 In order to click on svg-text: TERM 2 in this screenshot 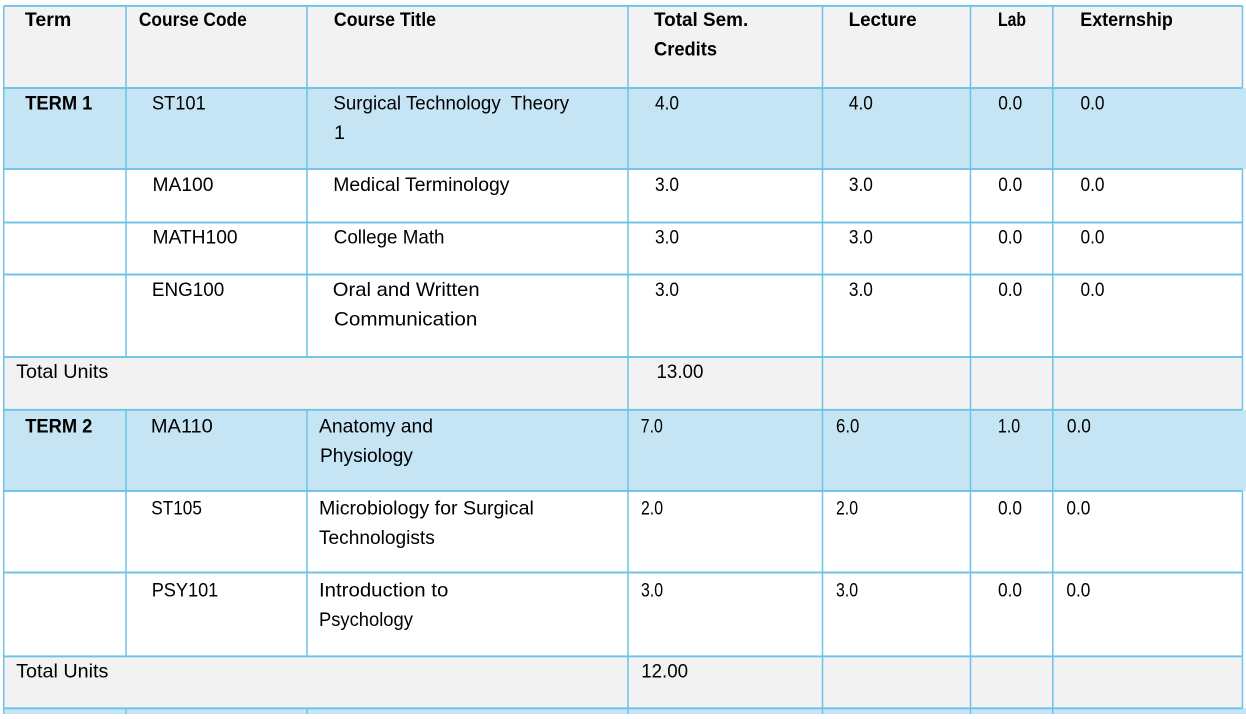, I will do `click(58, 426)`.